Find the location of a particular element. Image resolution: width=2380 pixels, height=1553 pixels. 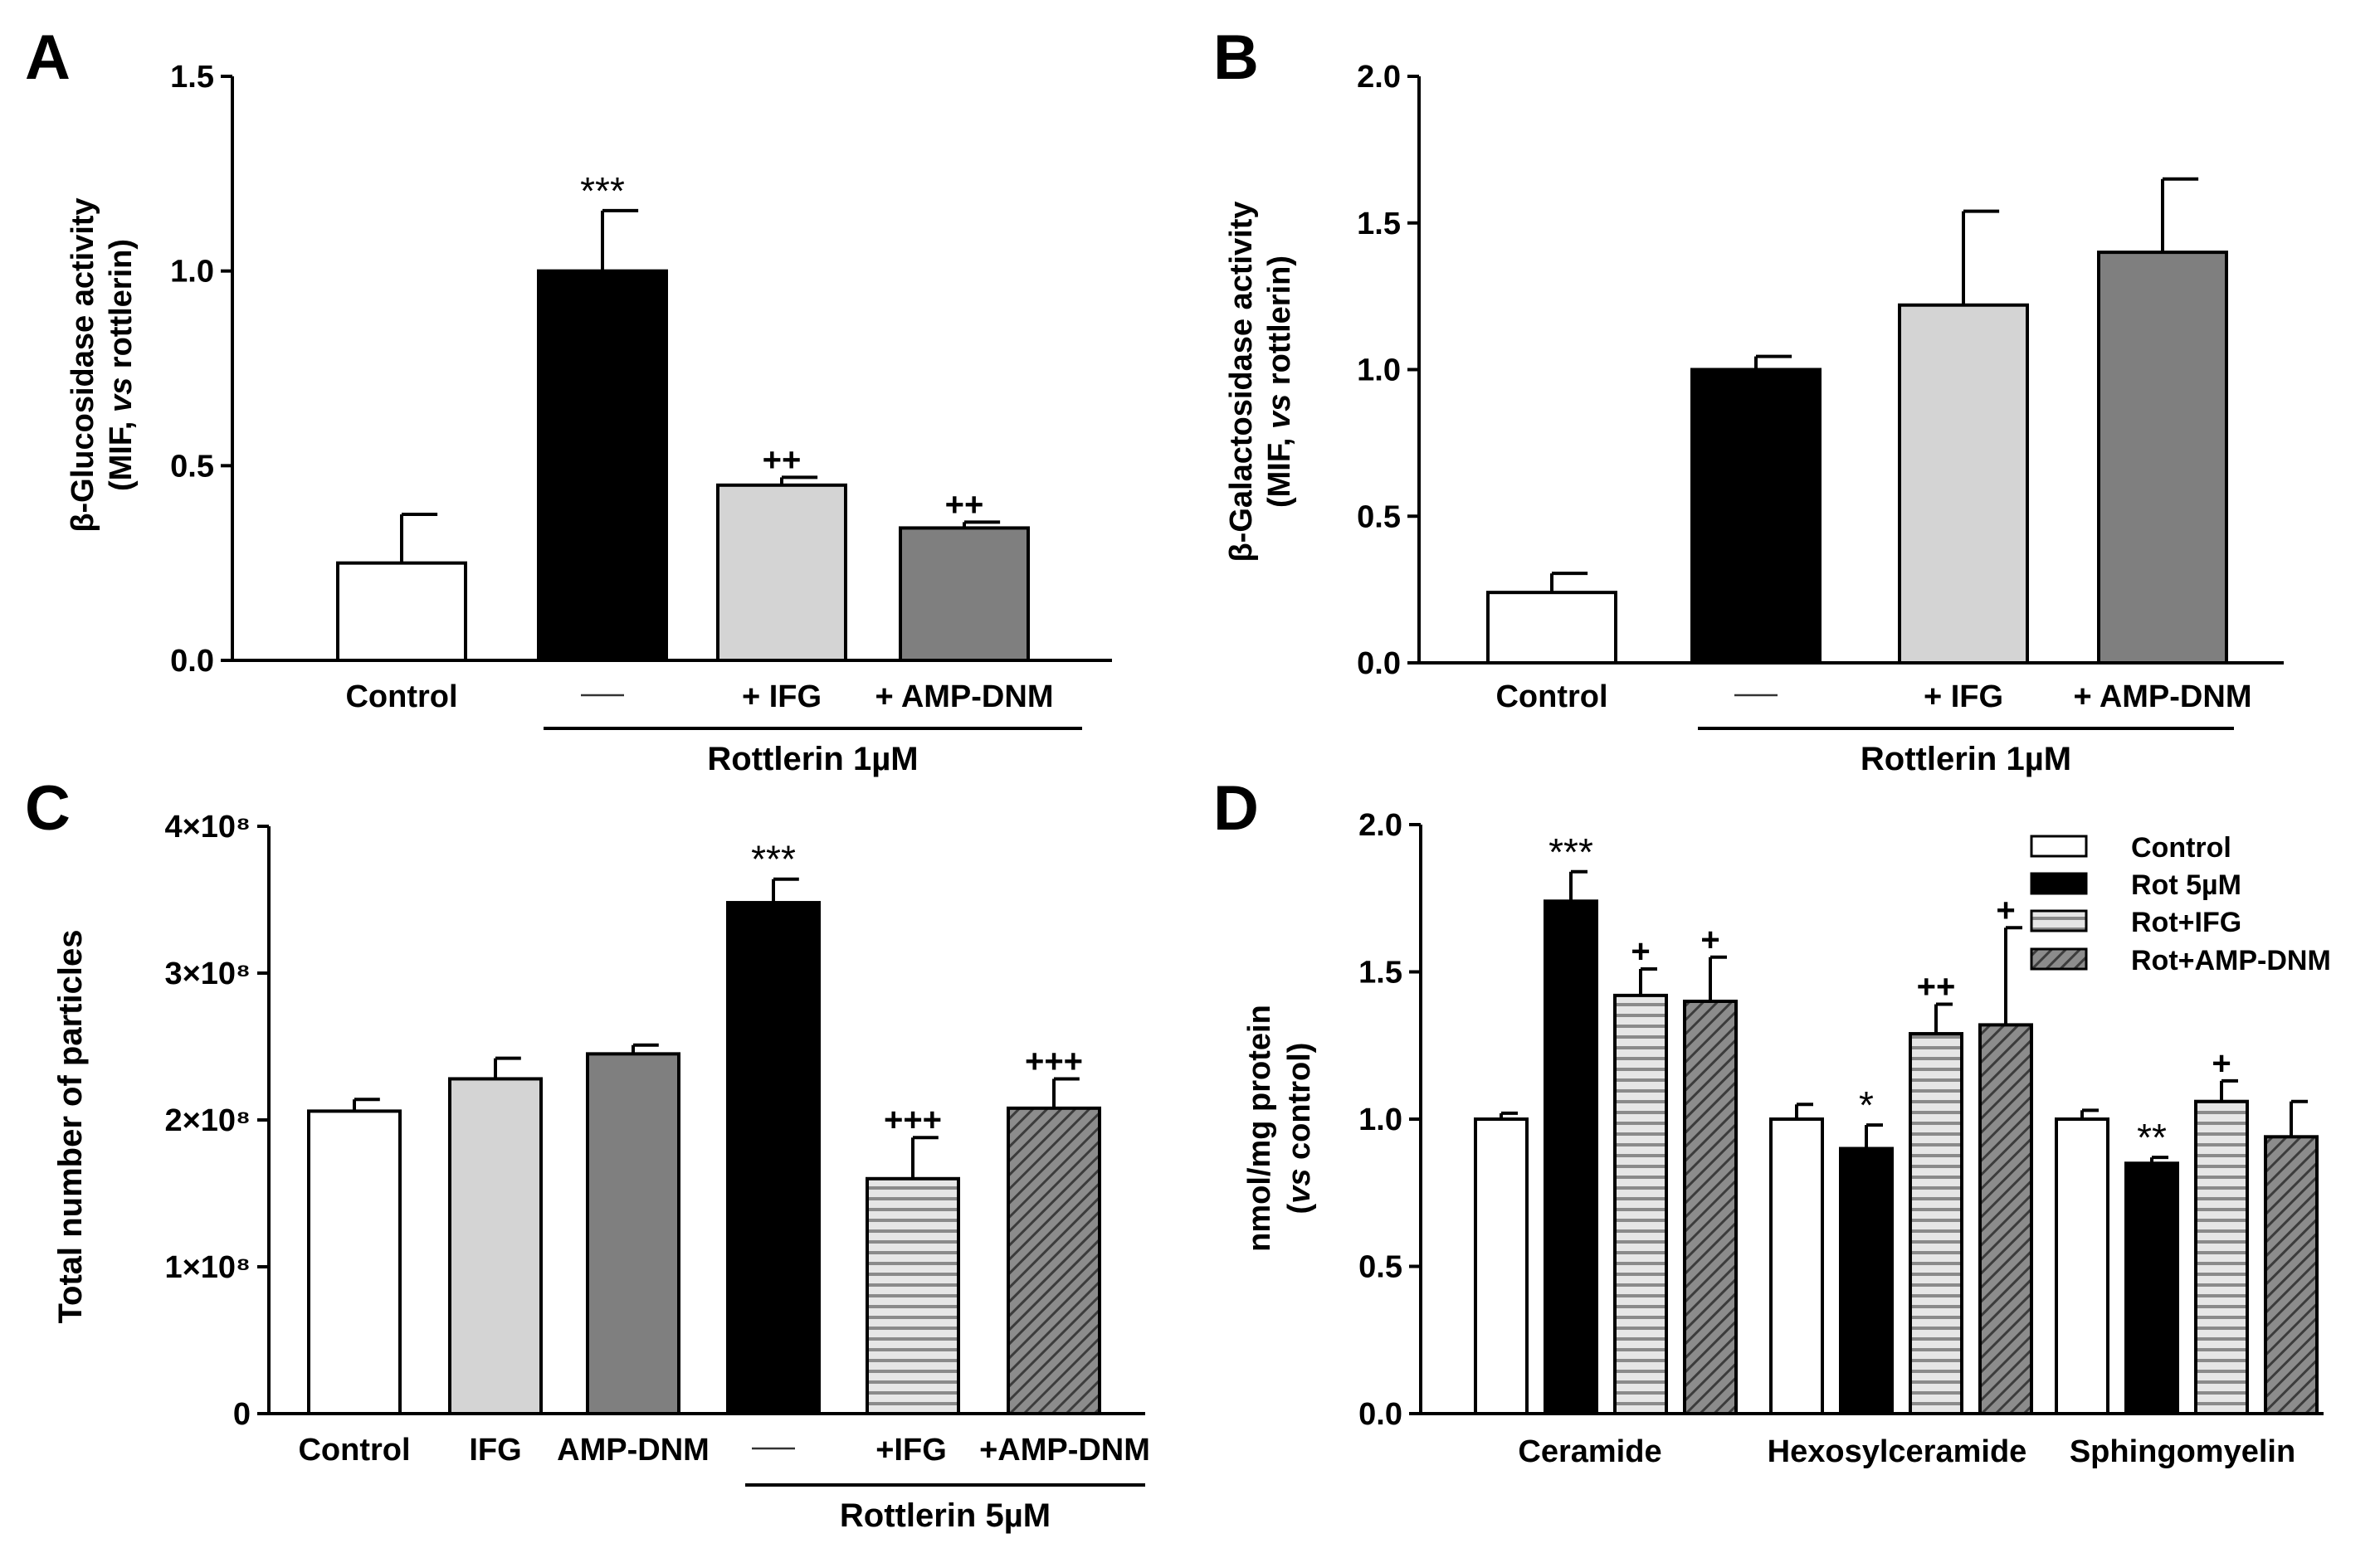

y-tick-label: 2×10⁸ is located at coordinates (207, 1121).